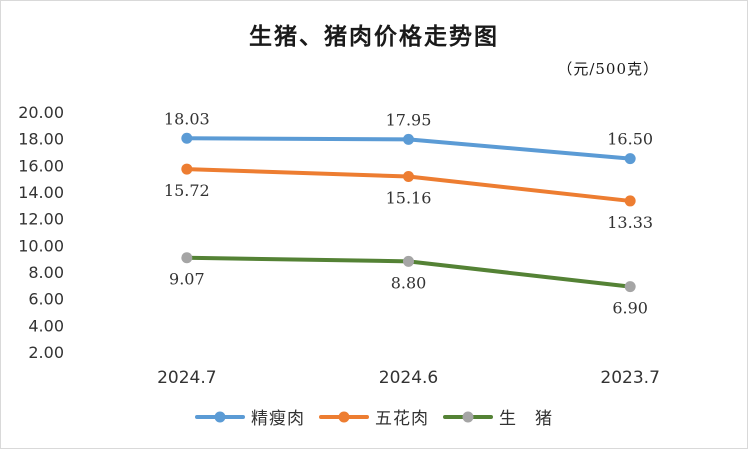 This screenshot has width=748, height=449. Describe the element at coordinates (187, 190) in the screenshot. I see `data-label: 15.72` at that location.